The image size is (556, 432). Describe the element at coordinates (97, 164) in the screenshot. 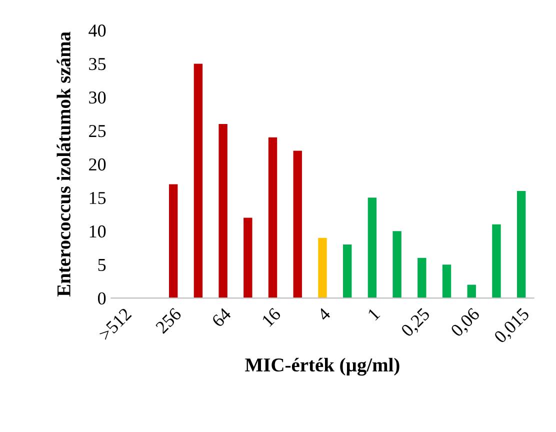

I see `y-tick-label: 20` at that location.